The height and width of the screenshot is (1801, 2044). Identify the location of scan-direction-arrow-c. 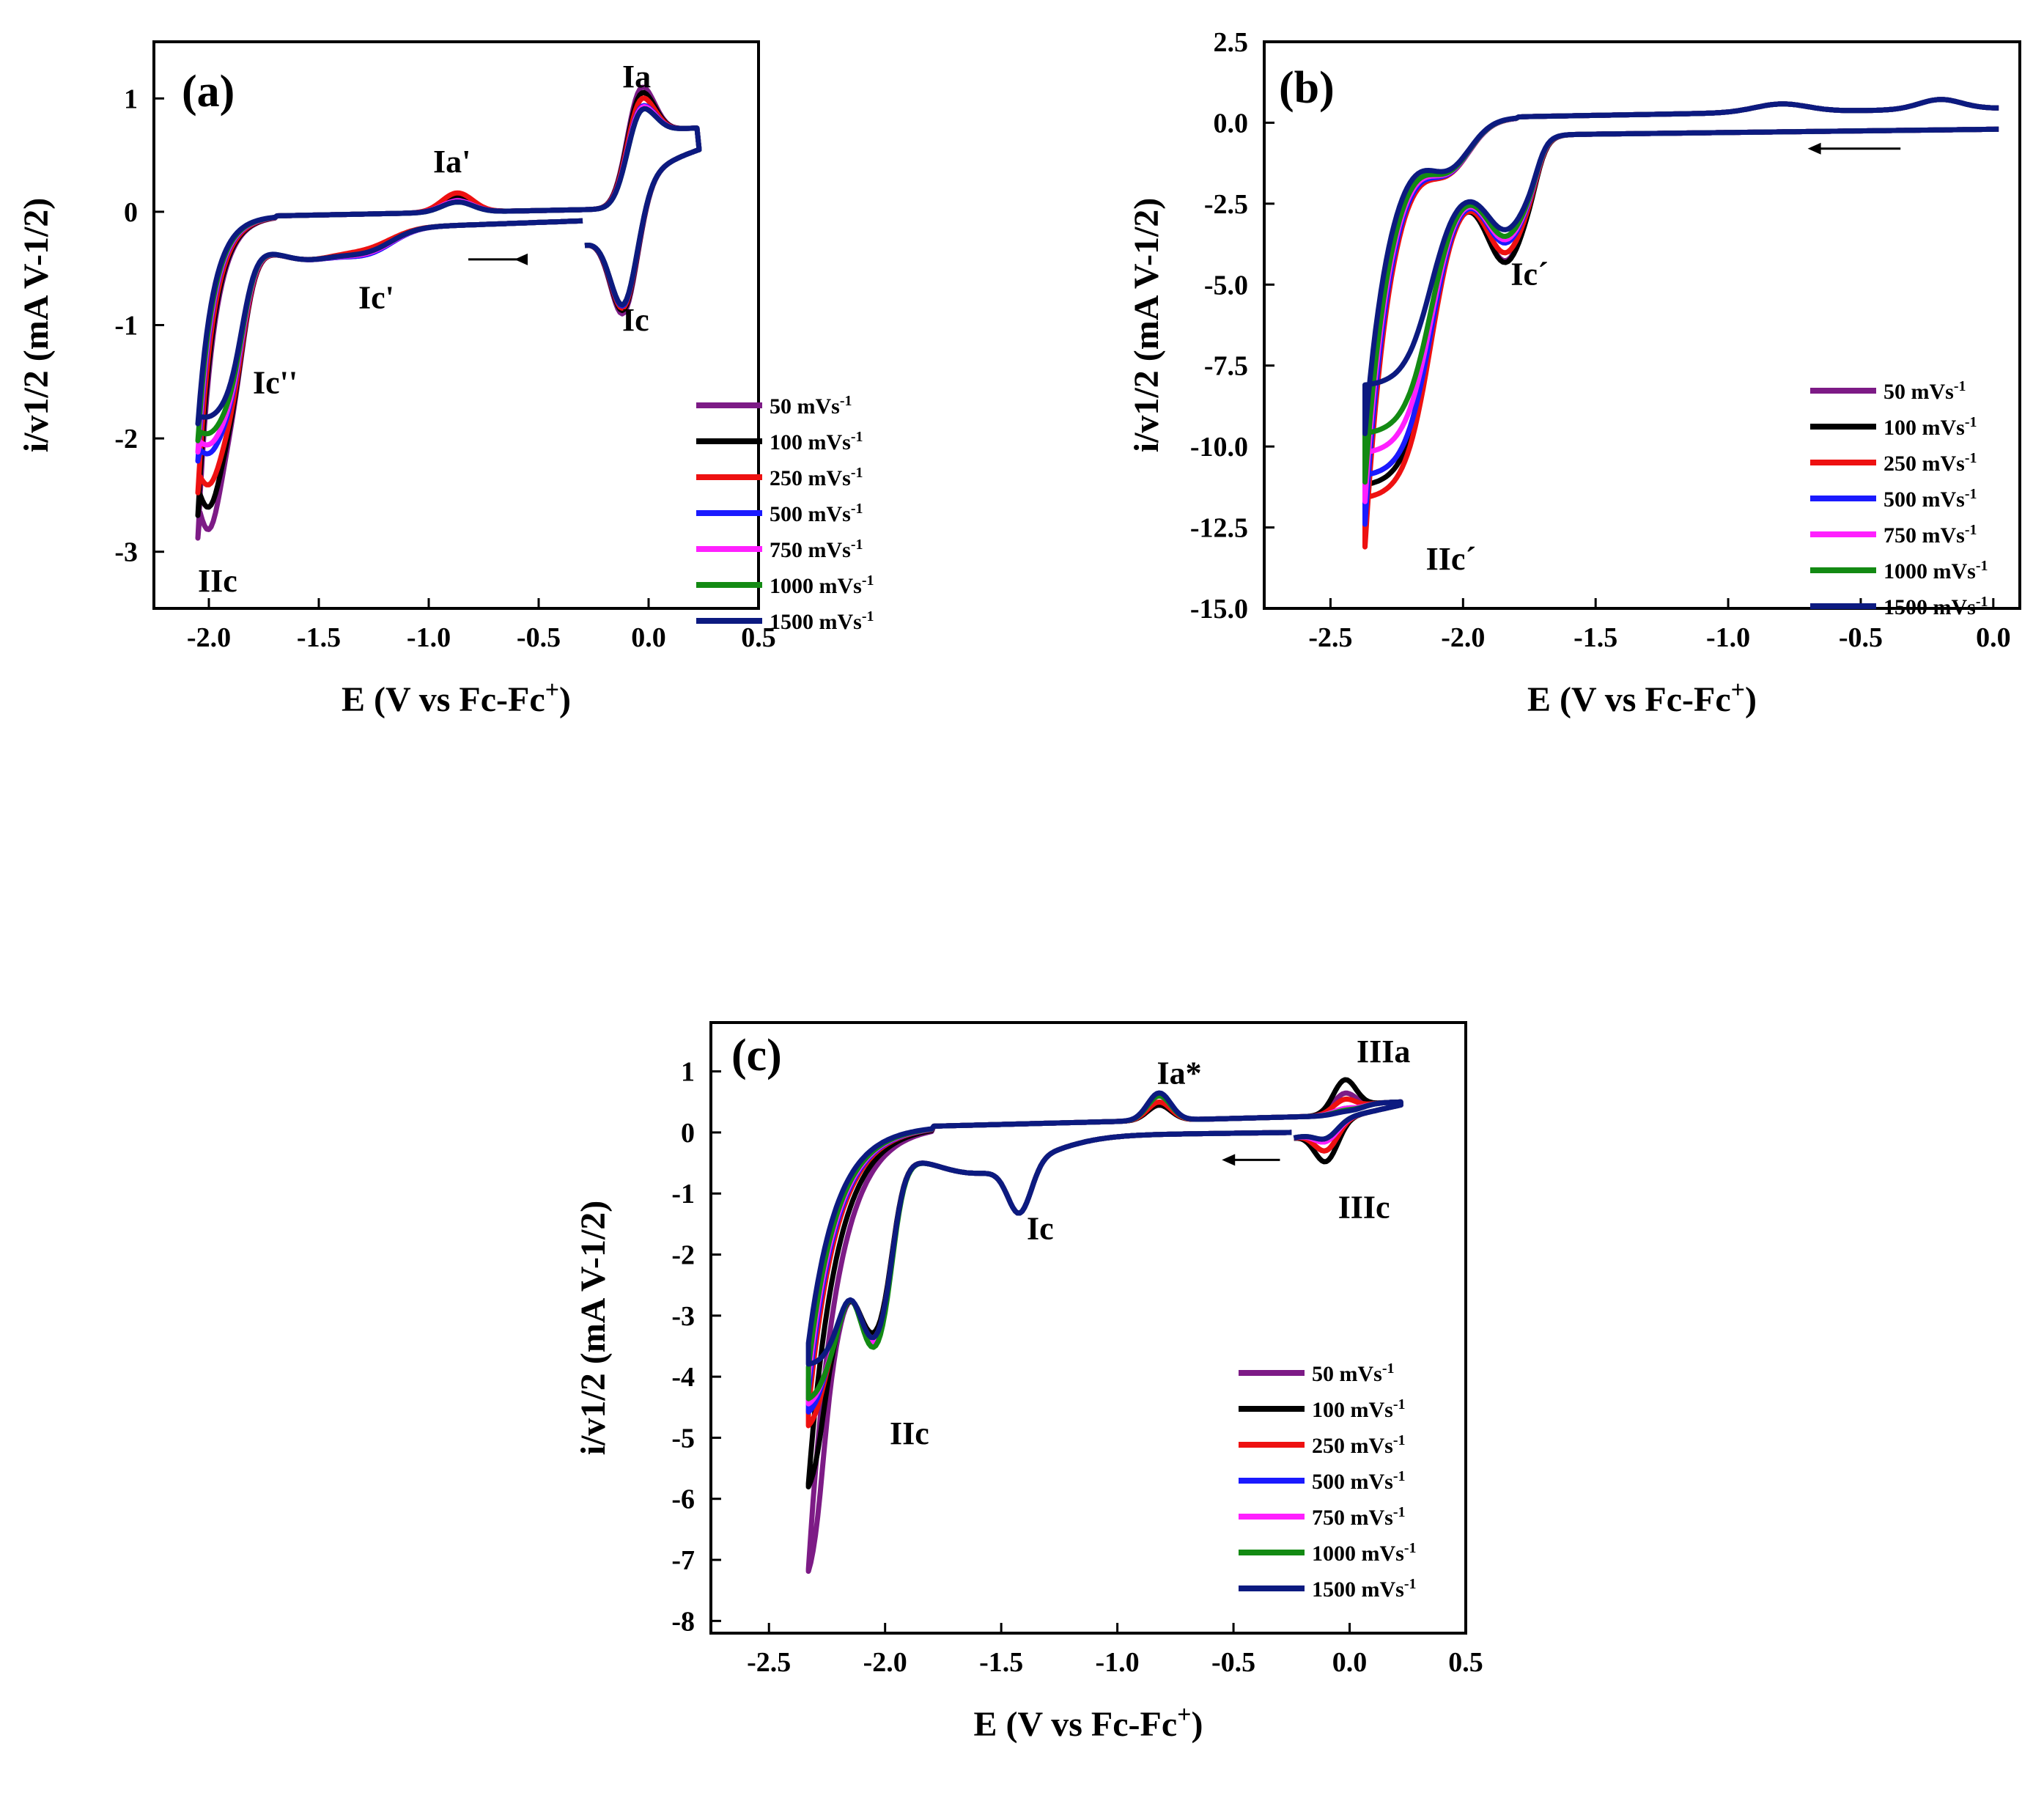
(1251, 1160).